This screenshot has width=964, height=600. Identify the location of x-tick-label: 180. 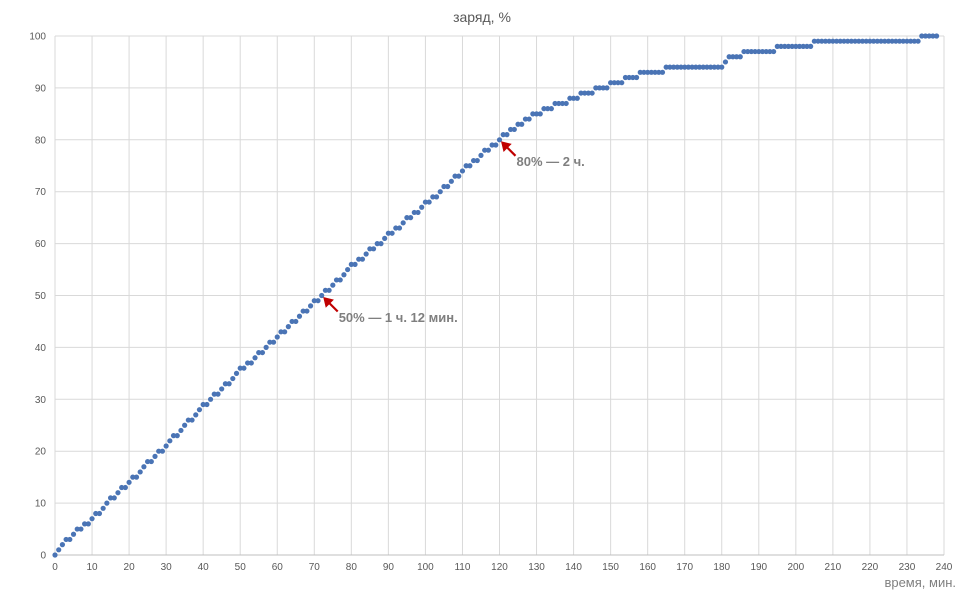
(721, 567).